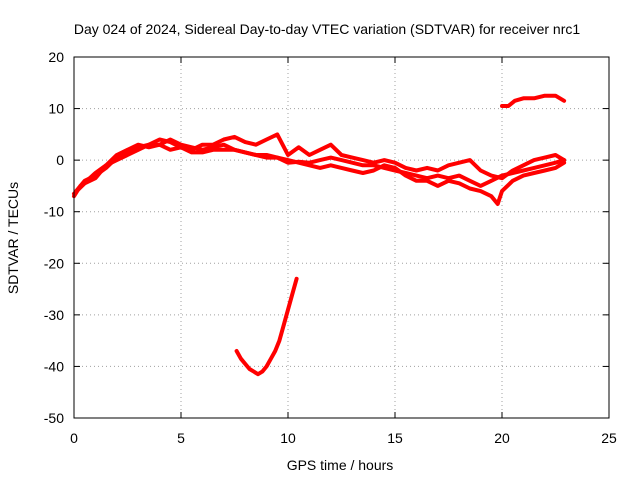 The width and height of the screenshot is (640, 480). Describe the element at coordinates (609, 438) in the screenshot. I see `x-tick-label: 25` at that location.